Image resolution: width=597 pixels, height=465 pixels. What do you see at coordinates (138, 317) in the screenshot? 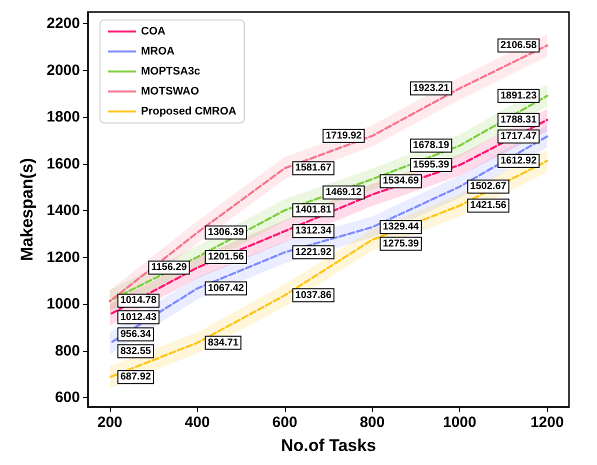
I see `data-label: 1012.43` at bounding box center [138, 317].